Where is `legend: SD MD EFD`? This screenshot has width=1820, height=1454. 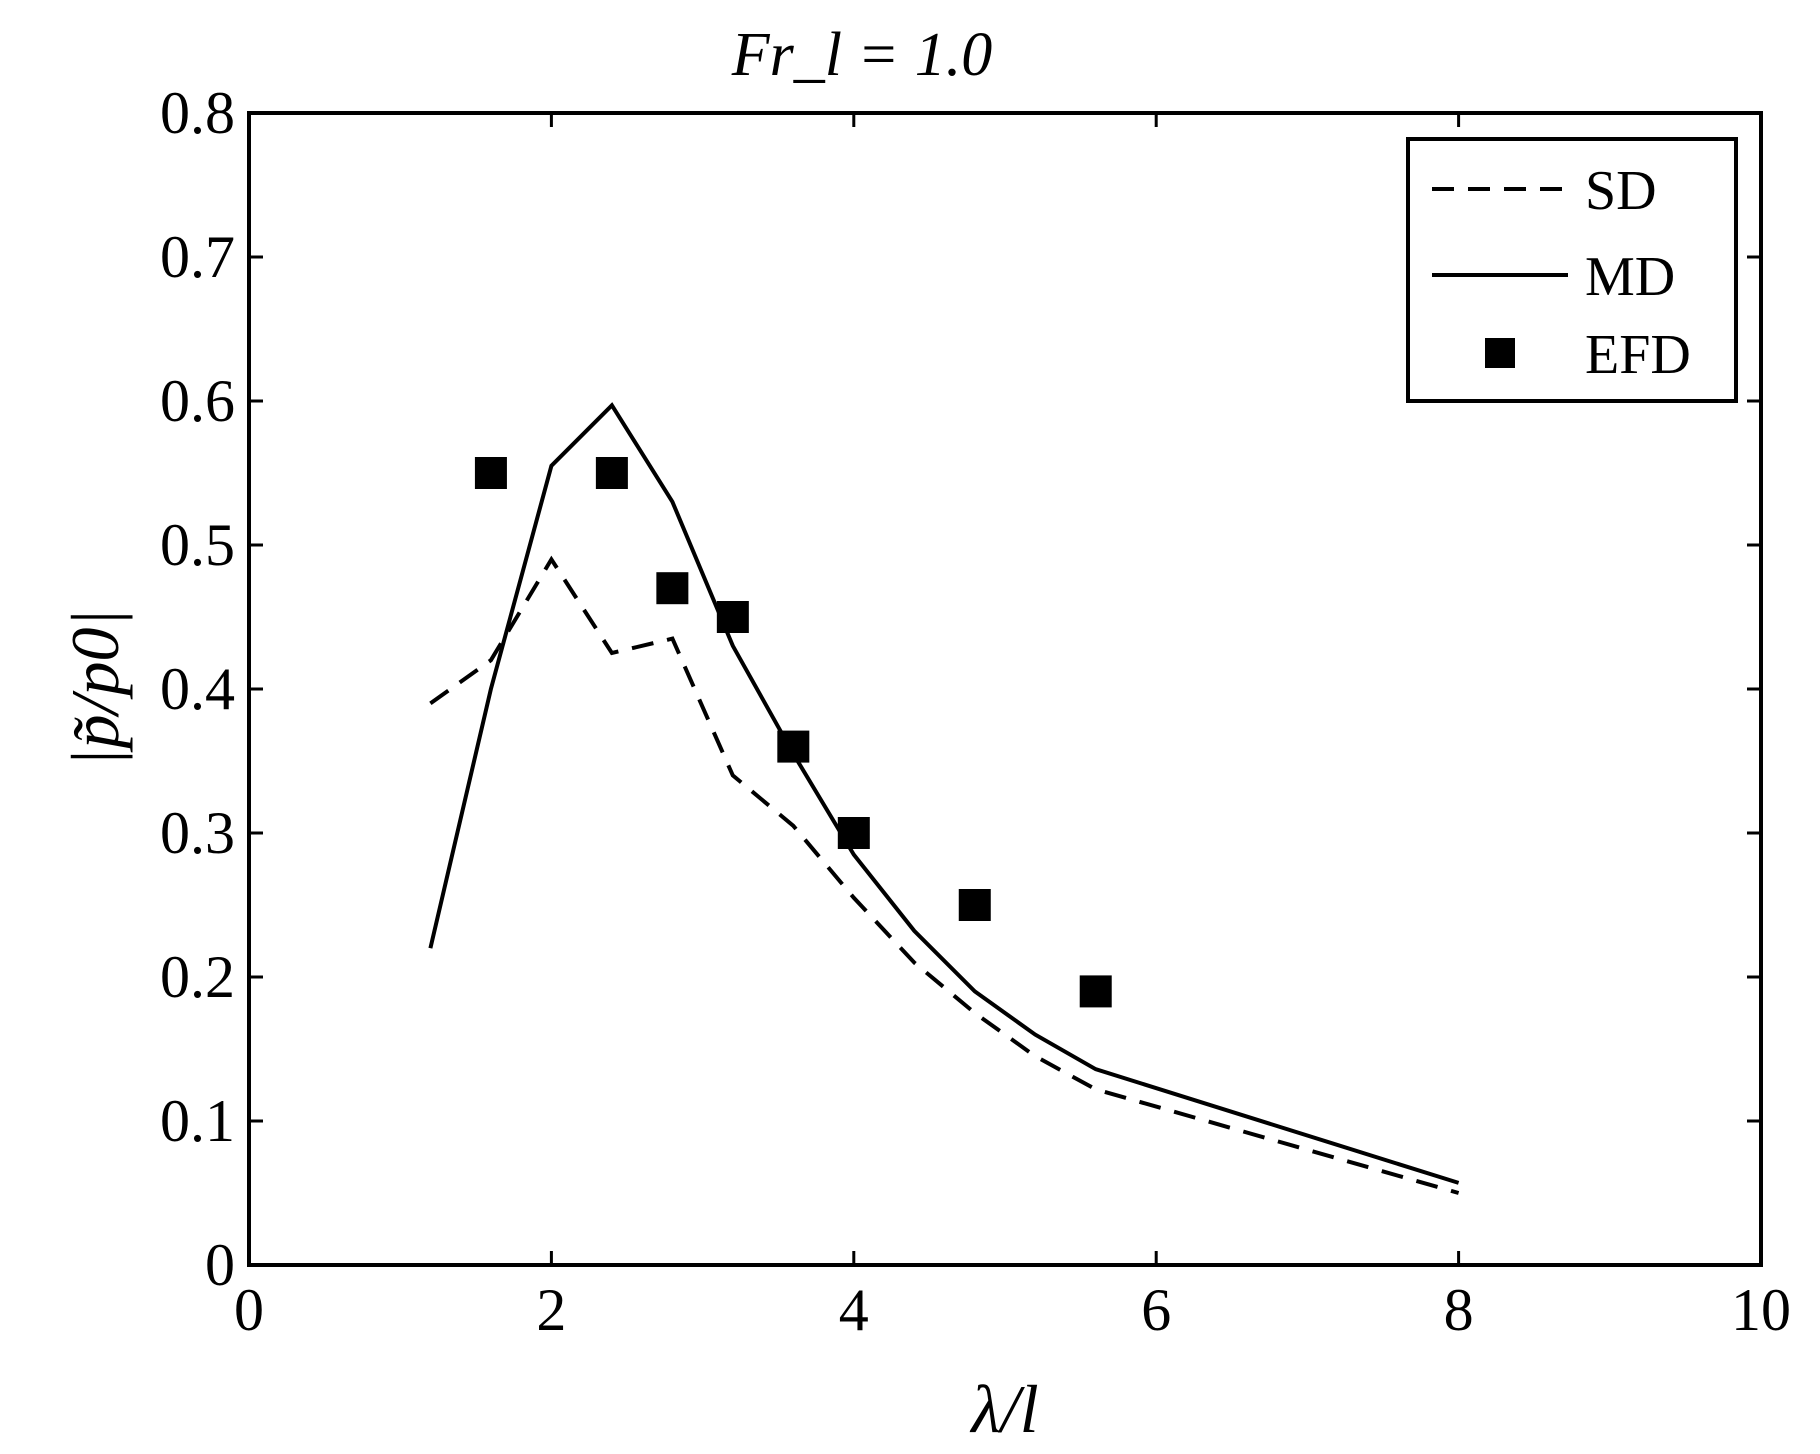 legend: SD MD EFD is located at coordinates (1572, 270).